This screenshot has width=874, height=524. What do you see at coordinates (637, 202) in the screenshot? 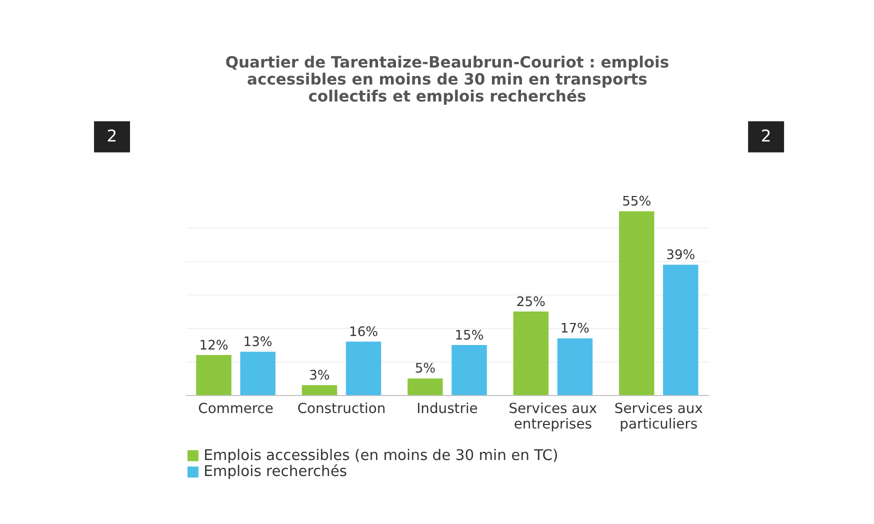
I see `data-label: 55%` at bounding box center [637, 202].